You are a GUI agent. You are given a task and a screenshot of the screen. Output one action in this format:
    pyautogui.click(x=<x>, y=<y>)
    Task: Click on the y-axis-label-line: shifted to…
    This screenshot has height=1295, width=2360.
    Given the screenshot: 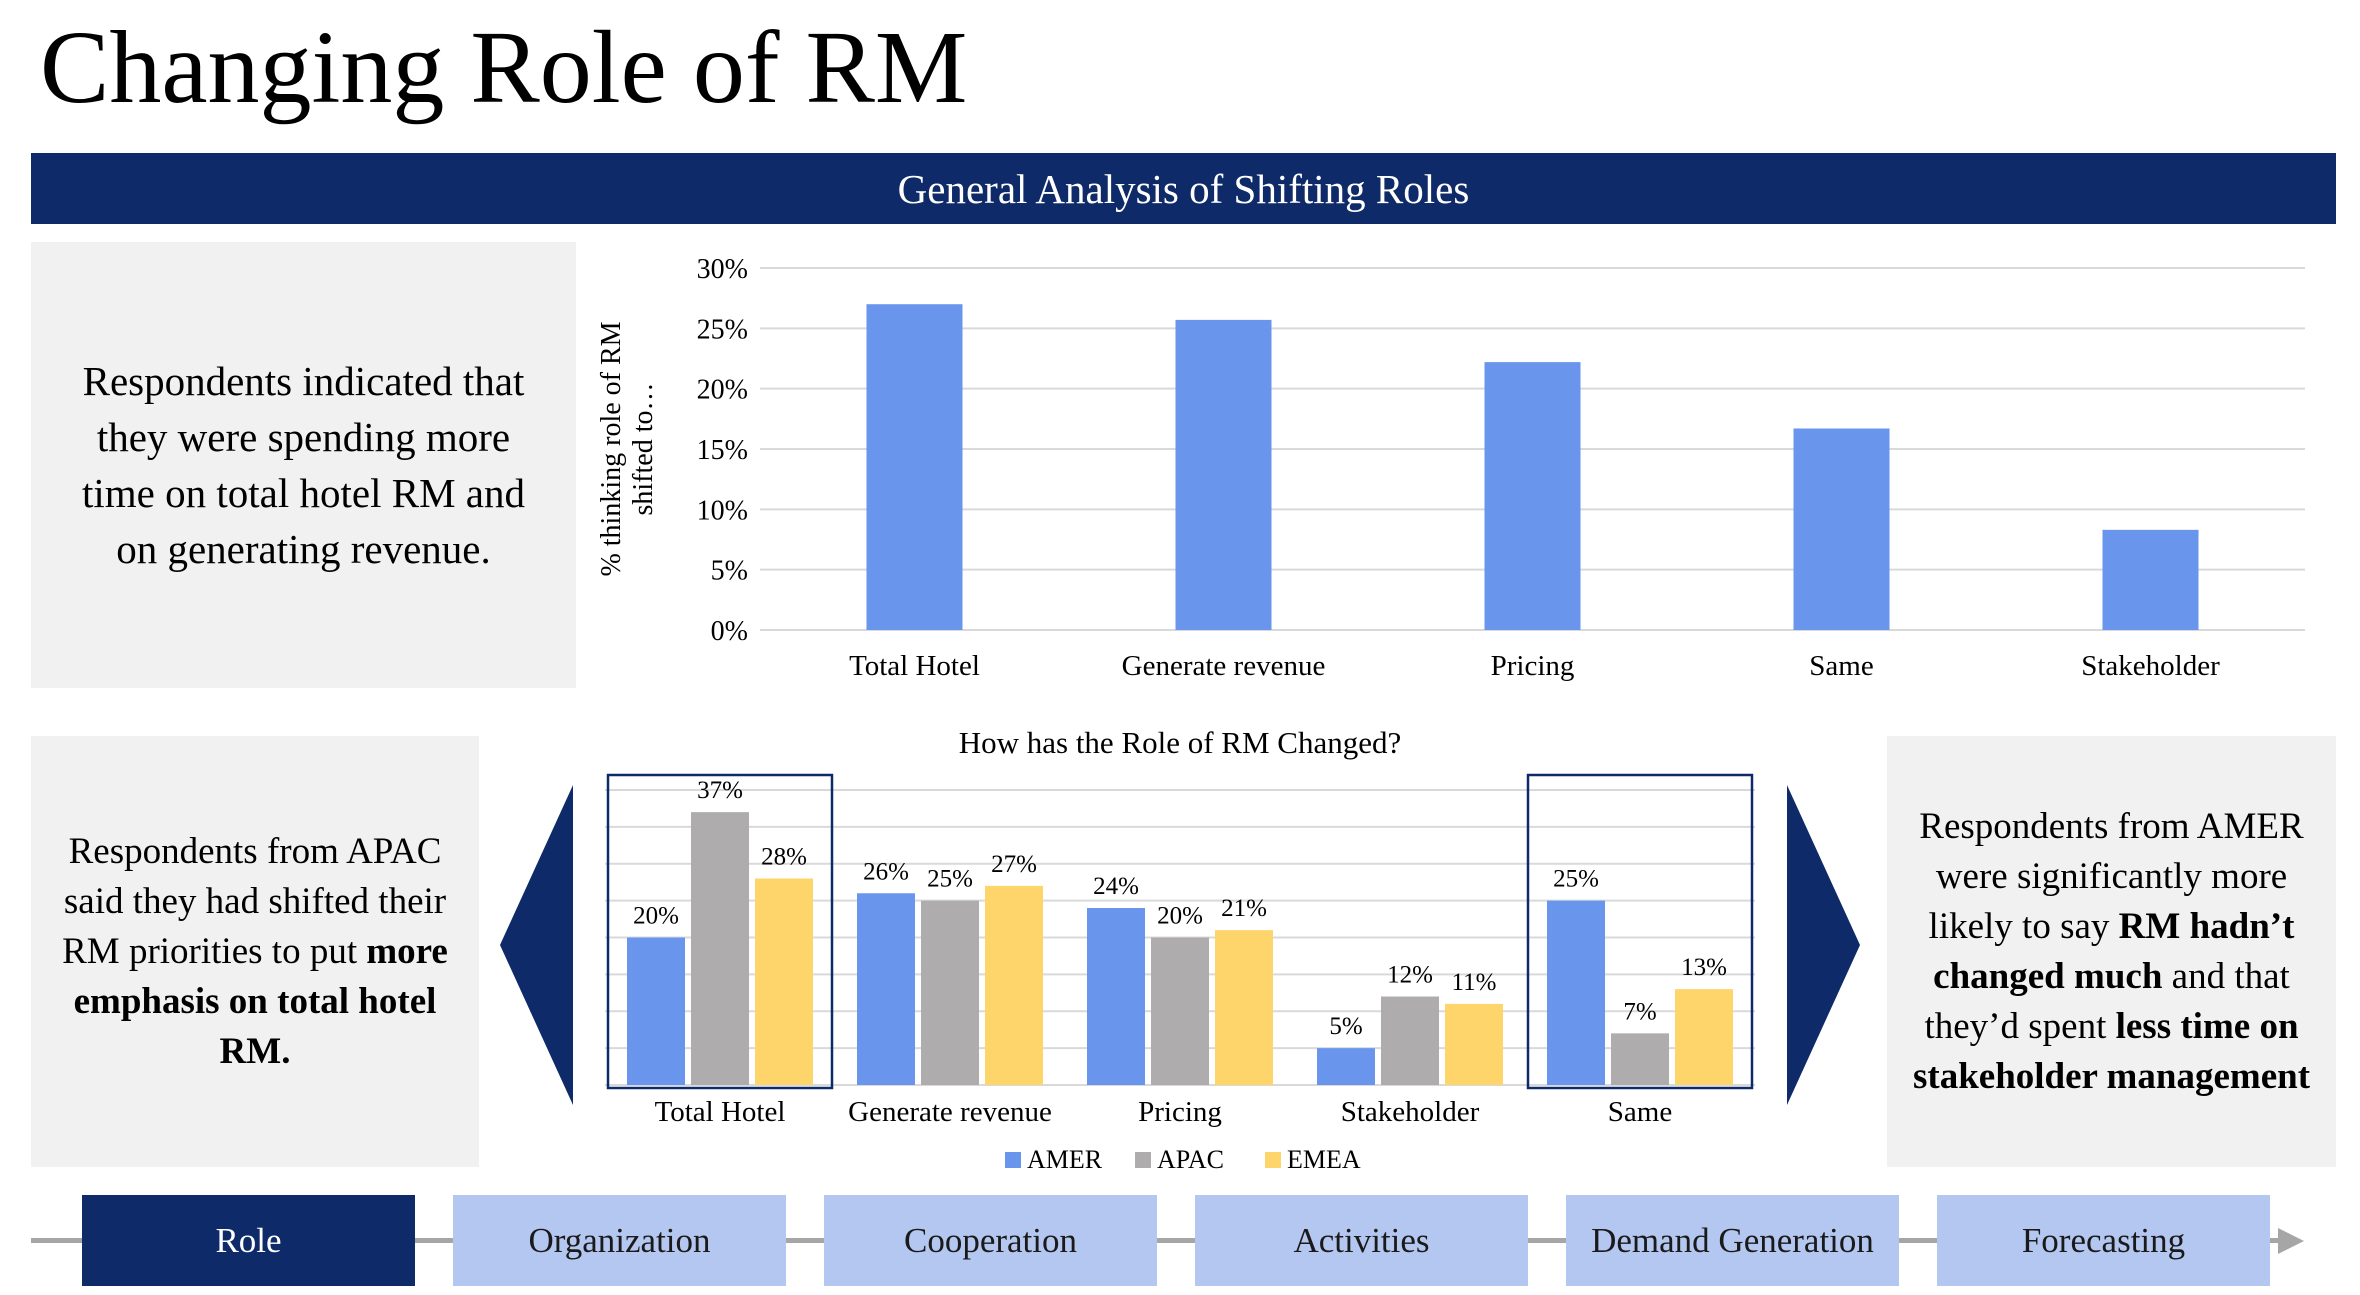 What is the action you would take?
    pyautogui.click(x=643, y=449)
    